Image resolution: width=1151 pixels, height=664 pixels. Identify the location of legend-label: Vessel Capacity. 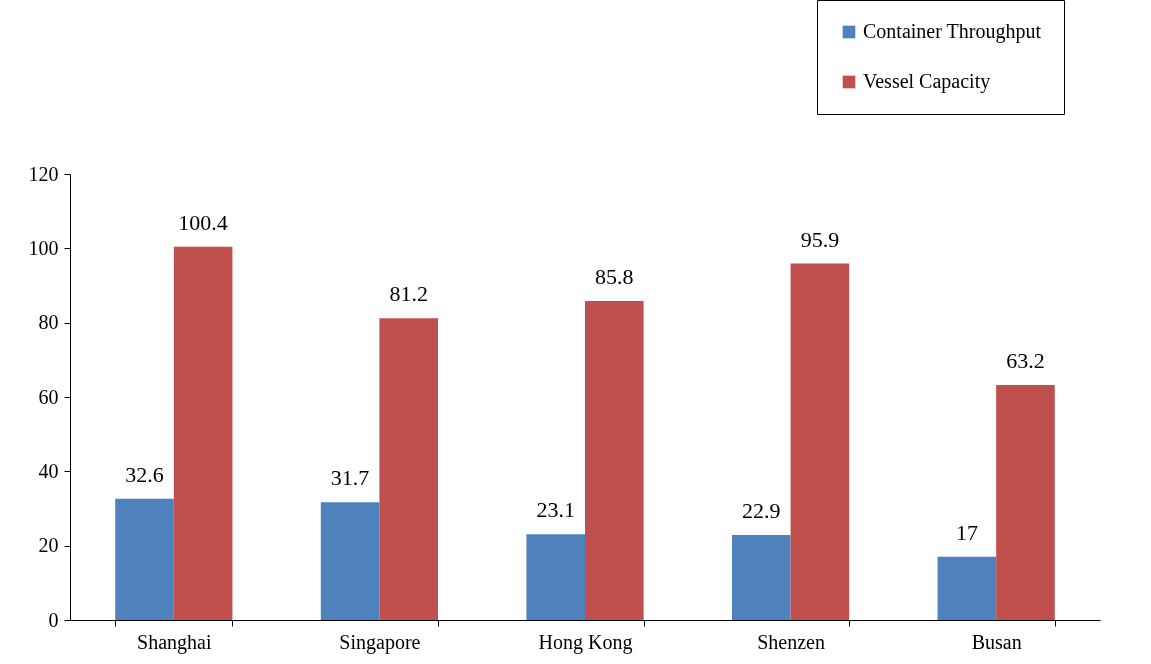
(927, 81).